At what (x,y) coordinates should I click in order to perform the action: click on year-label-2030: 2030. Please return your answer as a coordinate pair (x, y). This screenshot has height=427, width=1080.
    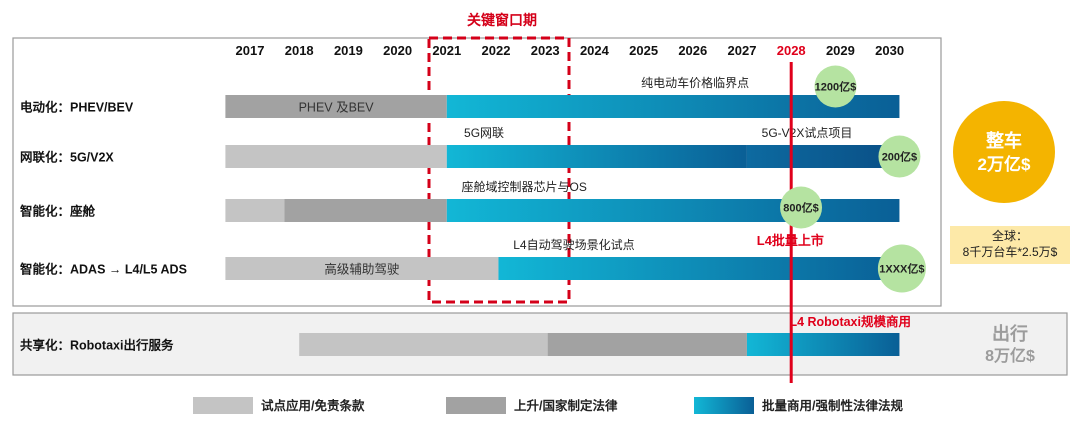
    Looking at the image, I should click on (889, 50).